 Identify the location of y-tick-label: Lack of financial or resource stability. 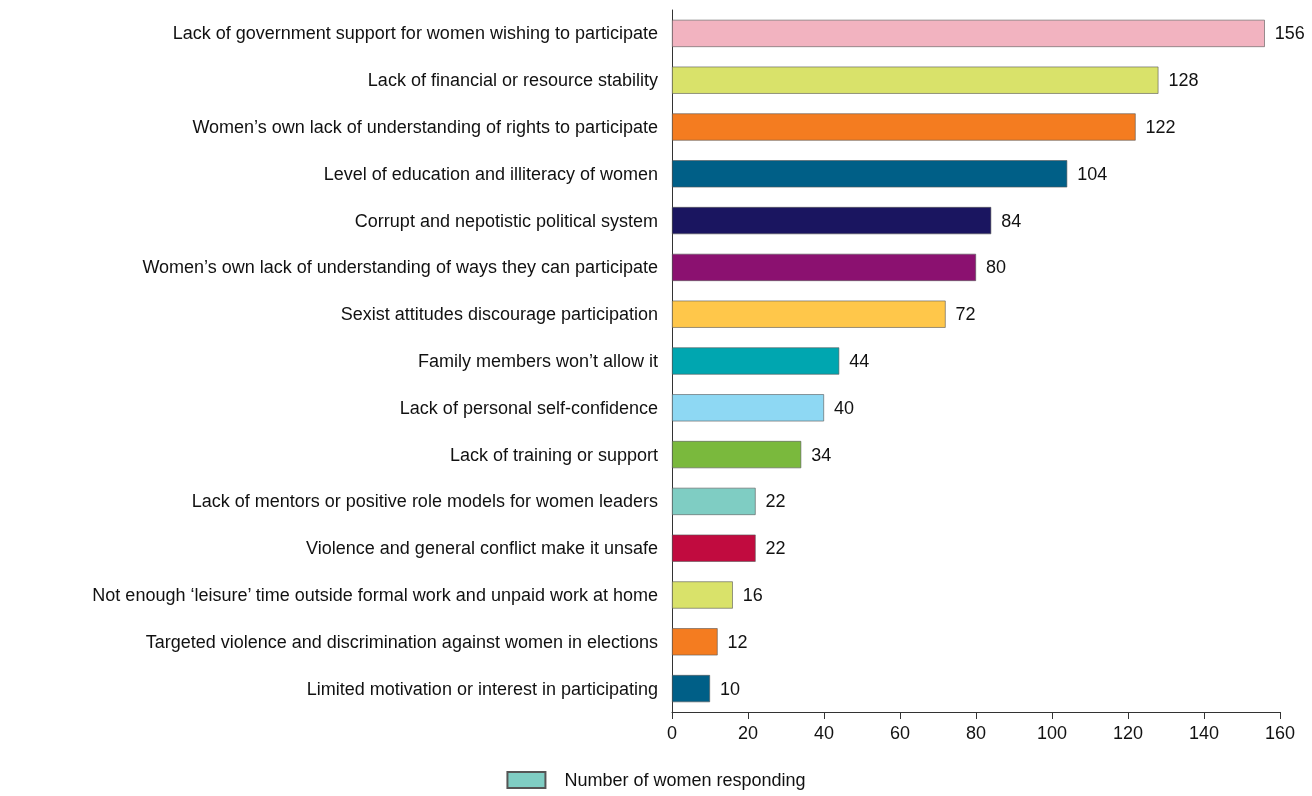
(512, 80).